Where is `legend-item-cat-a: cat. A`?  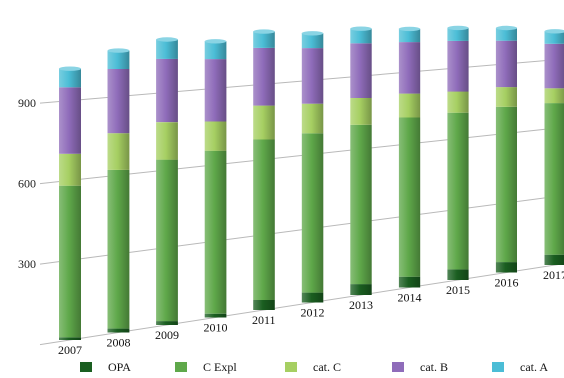 legend-item-cat-a: cat. A is located at coordinates (520, 367).